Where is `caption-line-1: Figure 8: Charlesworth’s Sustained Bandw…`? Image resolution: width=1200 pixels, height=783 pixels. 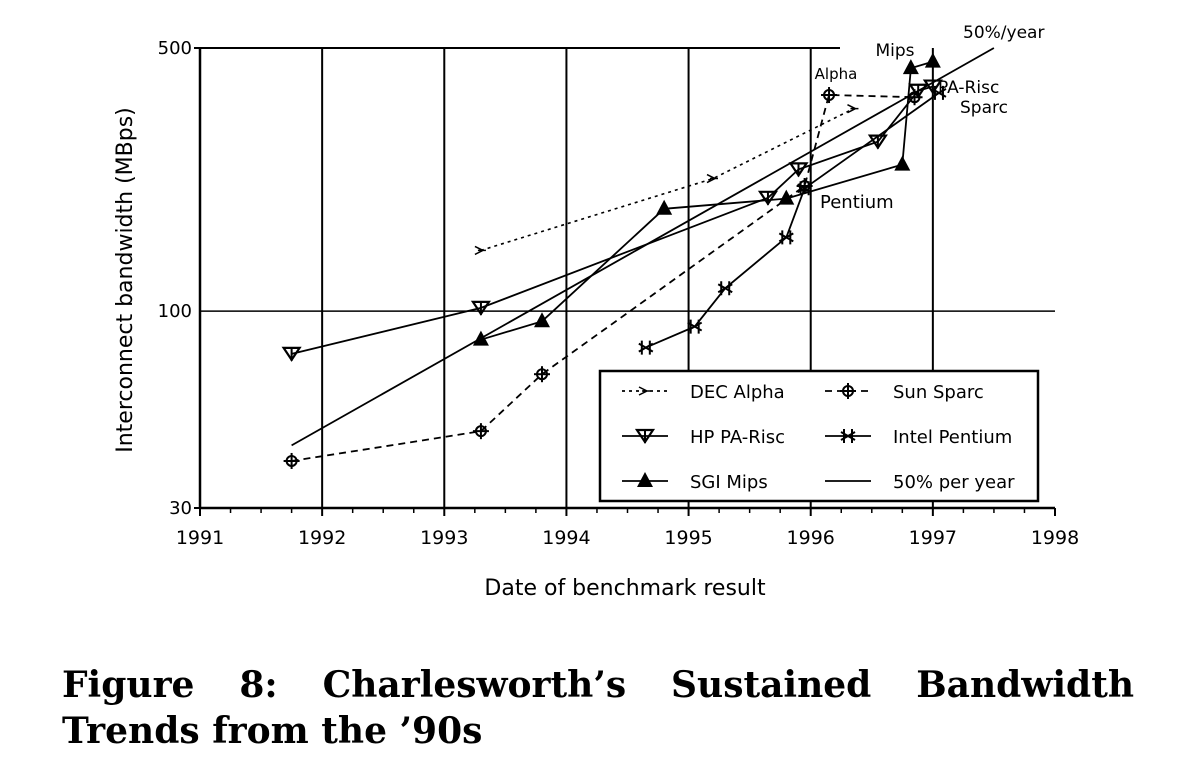 caption-line-1: Figure 8: Charlesworth’s Sustained Bandw… is located at coordinates (598, 685).